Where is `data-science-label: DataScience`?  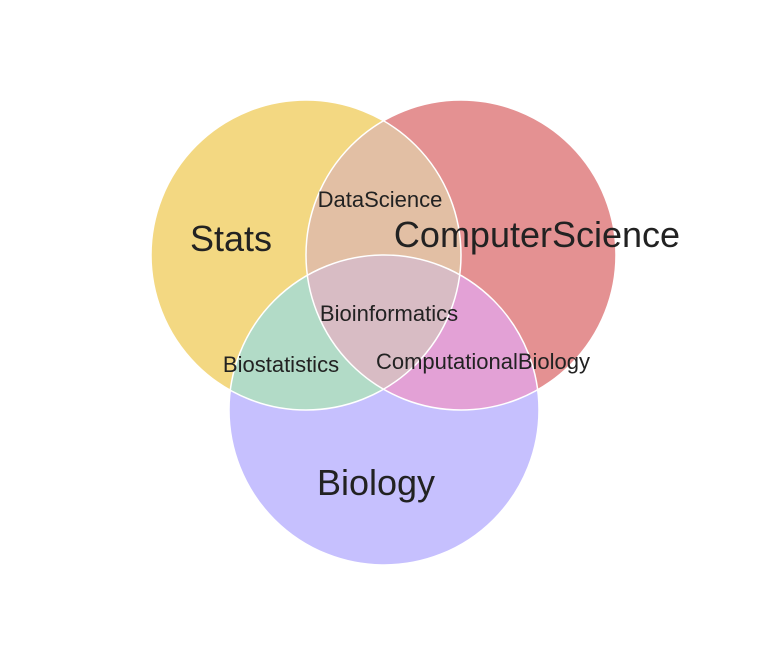
data-science-label: DataScience is located at coordinates (380, 199).